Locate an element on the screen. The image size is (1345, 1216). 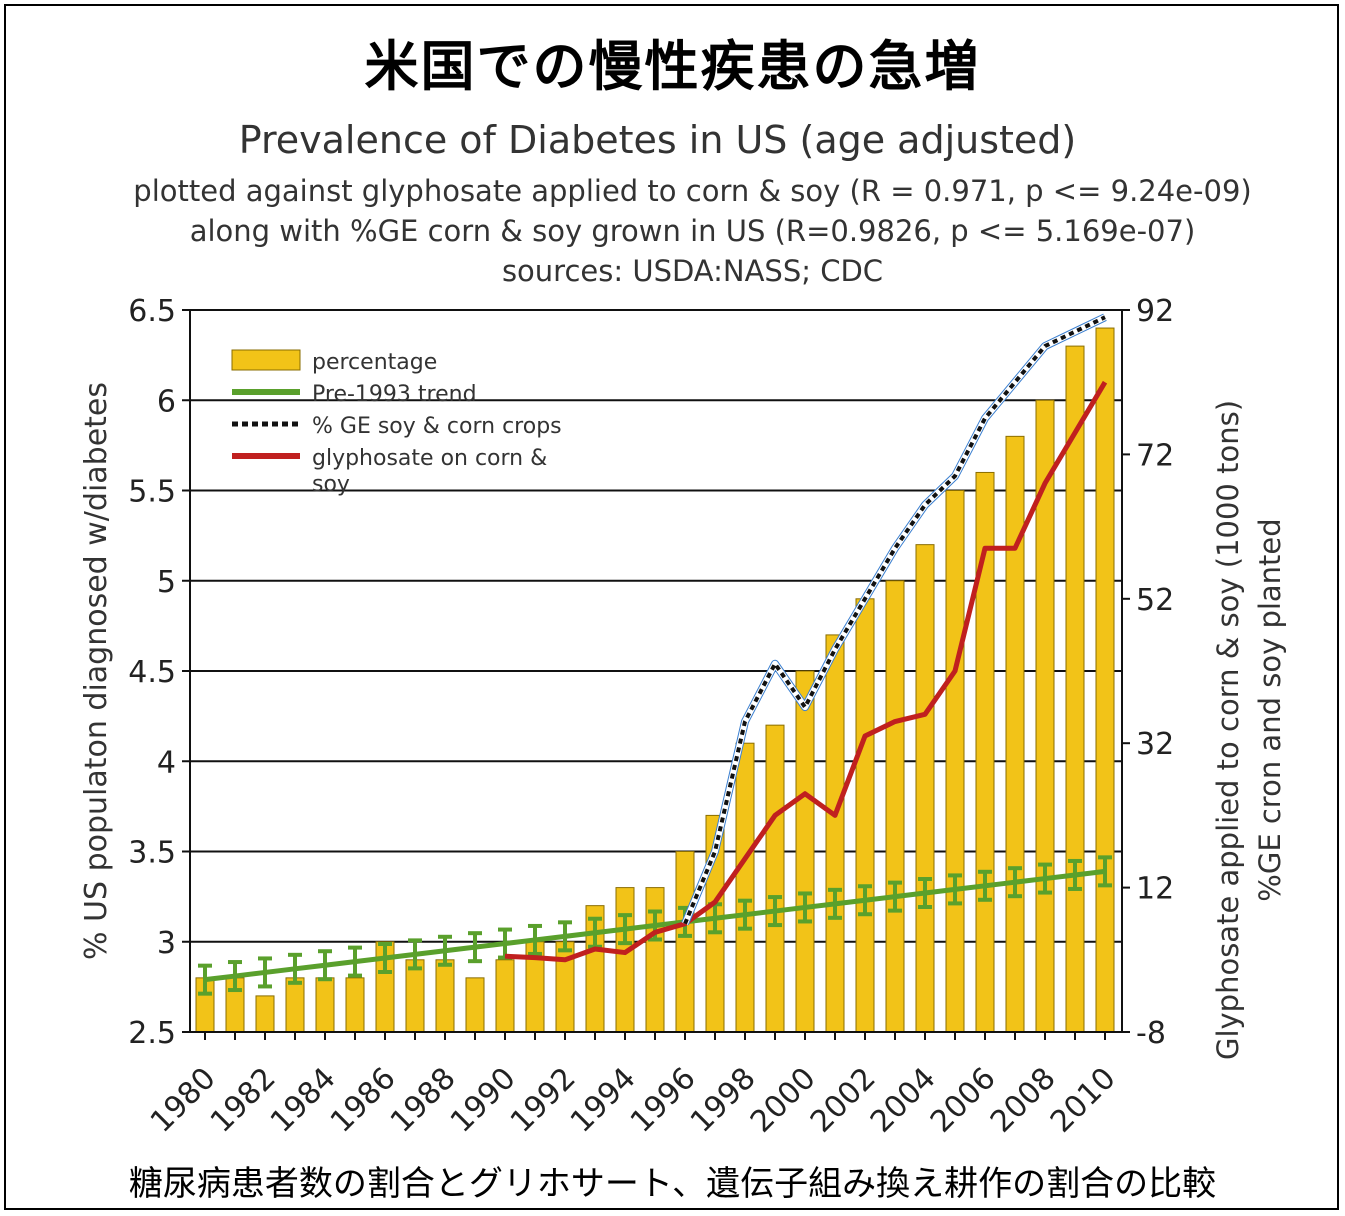
x-tick-label: 2002 is located at coordinates (843, 1100).